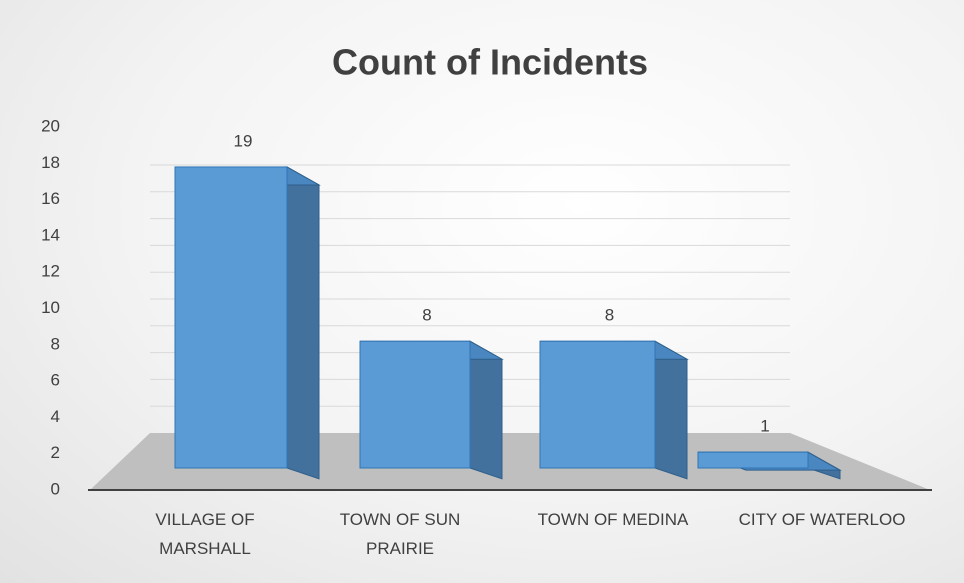  What do you see at coordinates (243, 140) in the screenshot?
I see `data-label: 19` at bounding box center [243, 140].